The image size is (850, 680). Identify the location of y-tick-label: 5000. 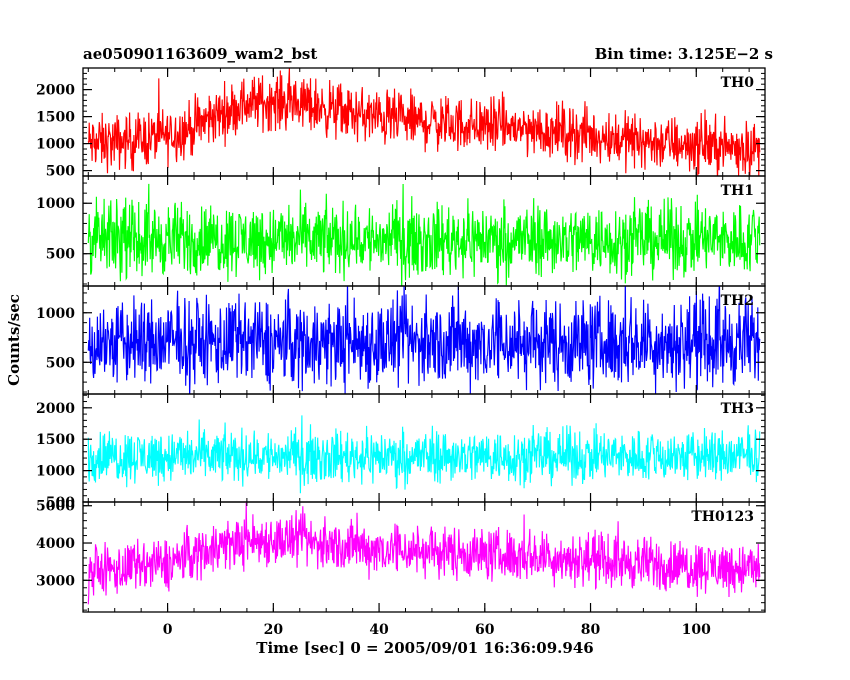
(55, 507).